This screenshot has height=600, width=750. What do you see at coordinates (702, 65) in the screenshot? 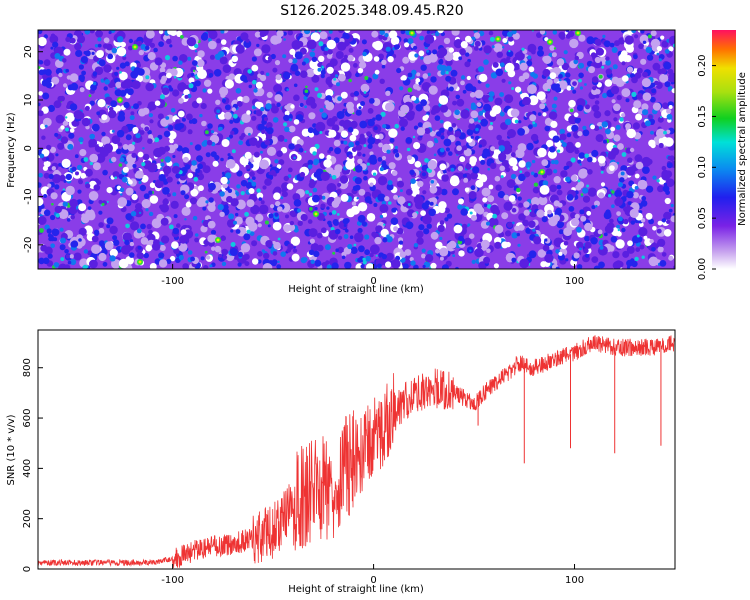
I see `colorbar-tick-label: 0.20` at bounding box center [702, 65].